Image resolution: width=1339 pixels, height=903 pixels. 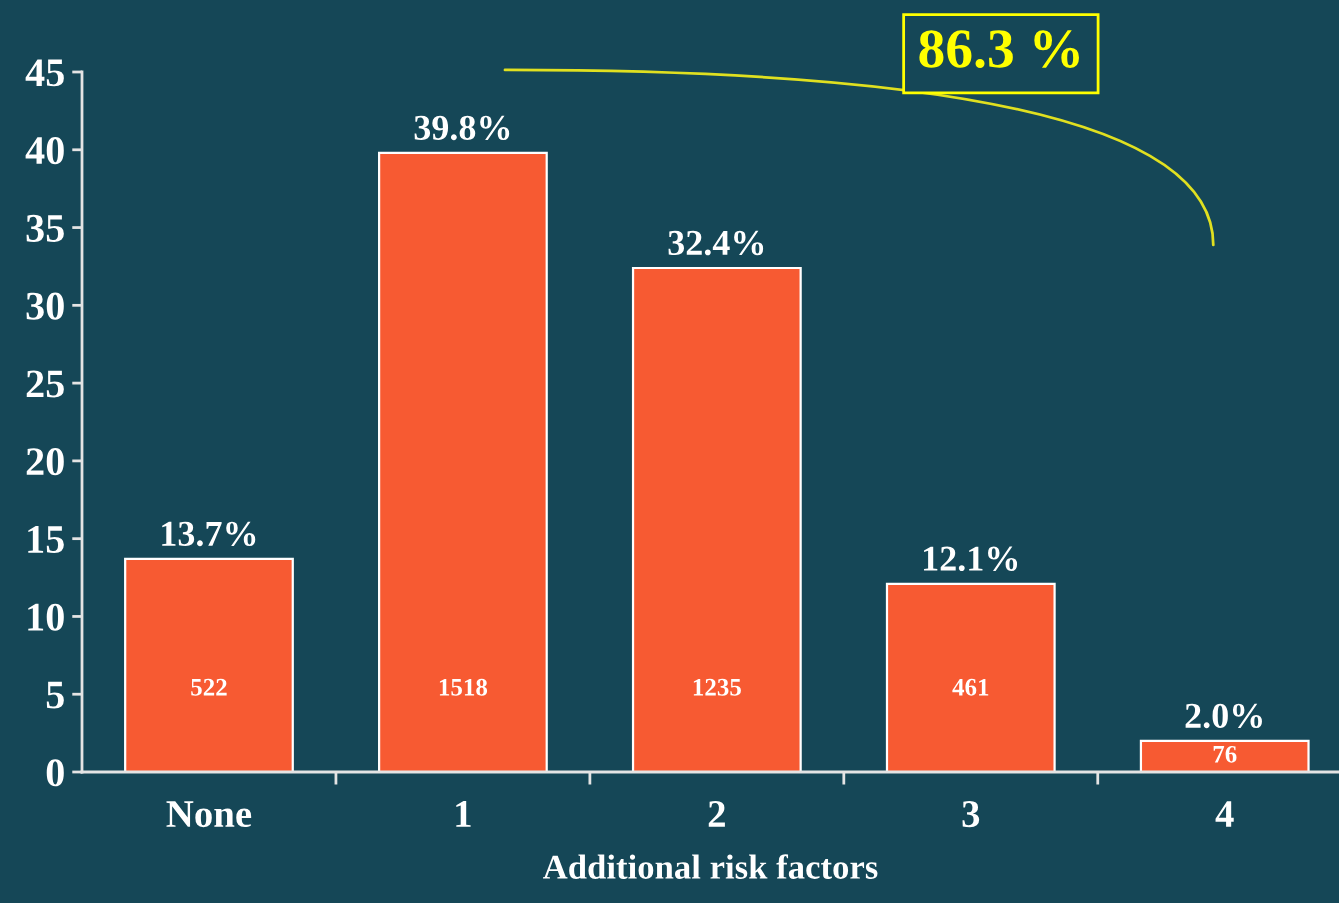 I want to click on y-tick-label: 20, so click(x=45, y=462).